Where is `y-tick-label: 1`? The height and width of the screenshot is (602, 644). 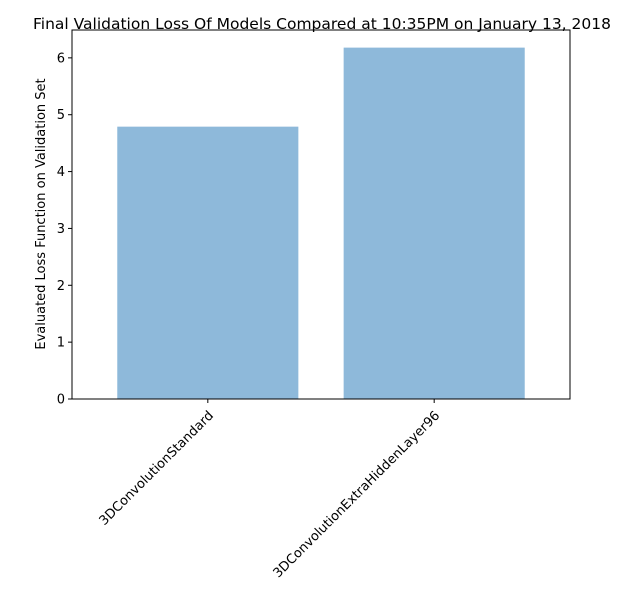
y-tick-label: 1 is located at coordinates (61, 343).